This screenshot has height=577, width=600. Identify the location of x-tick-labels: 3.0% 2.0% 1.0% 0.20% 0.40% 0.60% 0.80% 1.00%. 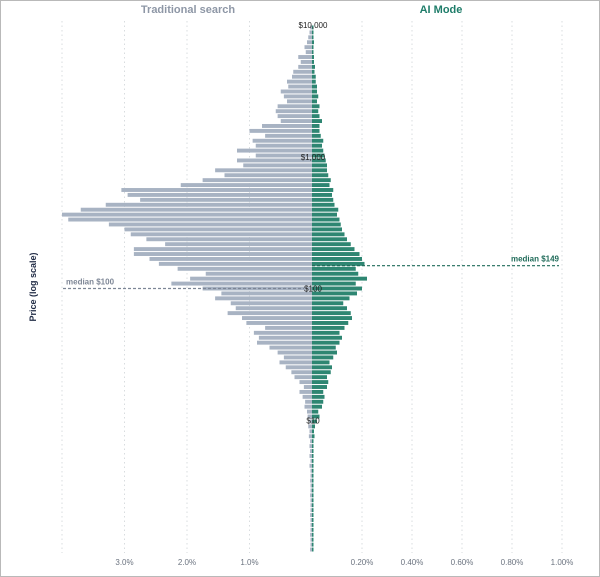
(344, 562).